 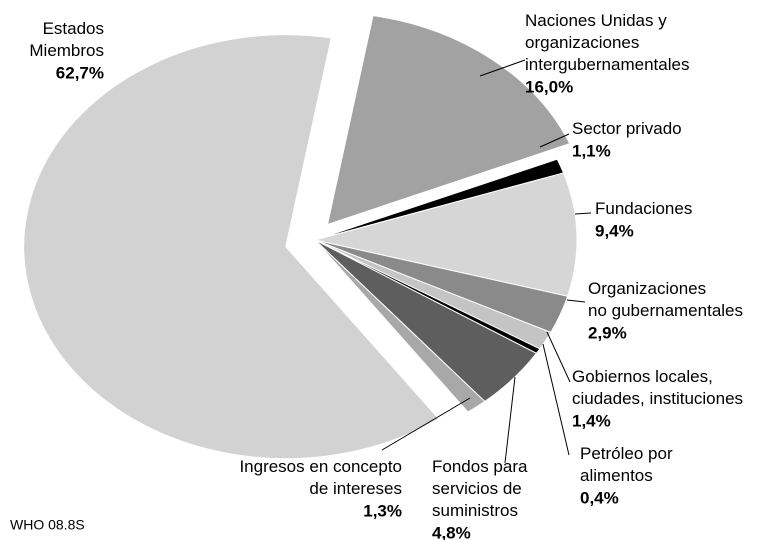 I want to click on slice-label: Petróleo por alimentos, so click(x=626, y=464).